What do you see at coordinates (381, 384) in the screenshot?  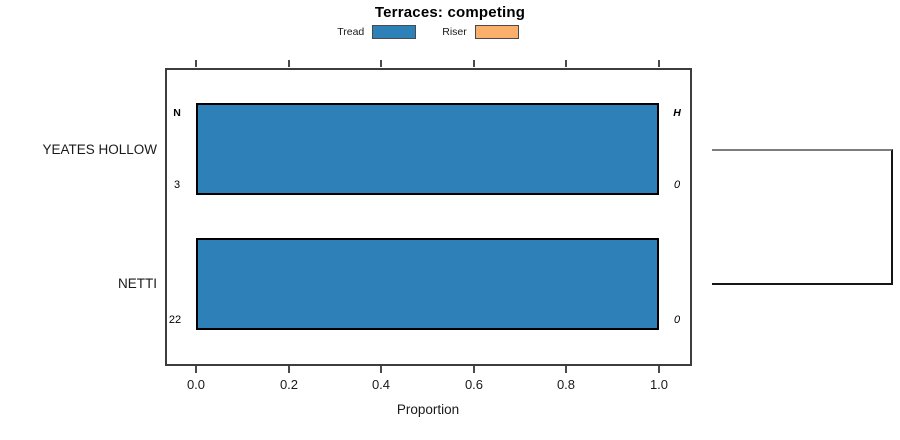 I see `x-tick-label-2: 0.4` at bounding box center [381, 384].